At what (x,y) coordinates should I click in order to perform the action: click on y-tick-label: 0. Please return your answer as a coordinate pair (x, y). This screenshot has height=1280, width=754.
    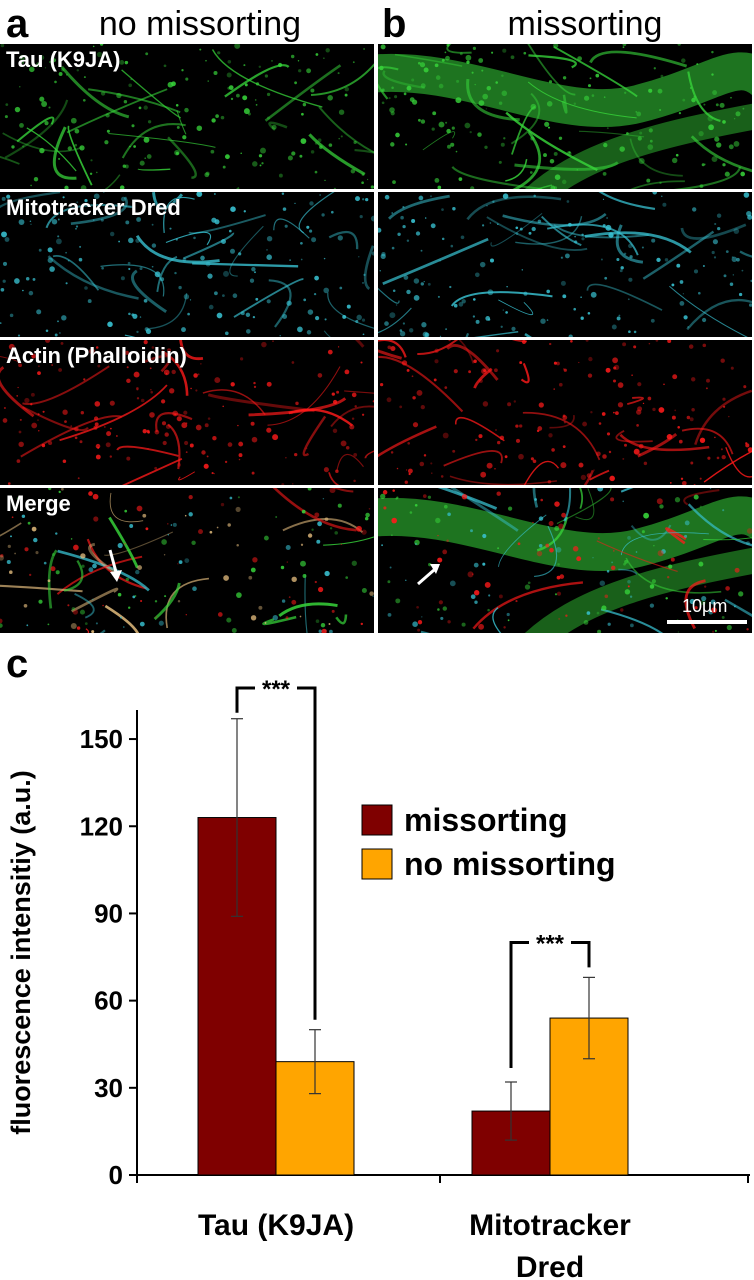
    Looking at the image, I should click on (116, 1175).